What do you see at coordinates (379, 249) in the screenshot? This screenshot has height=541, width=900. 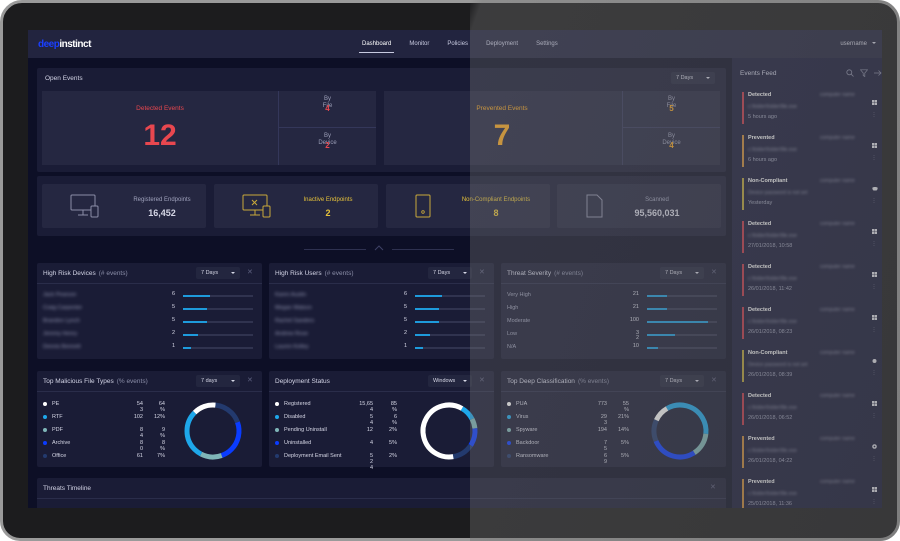 I see `collapse-handle` at bounding box center [379, 249].